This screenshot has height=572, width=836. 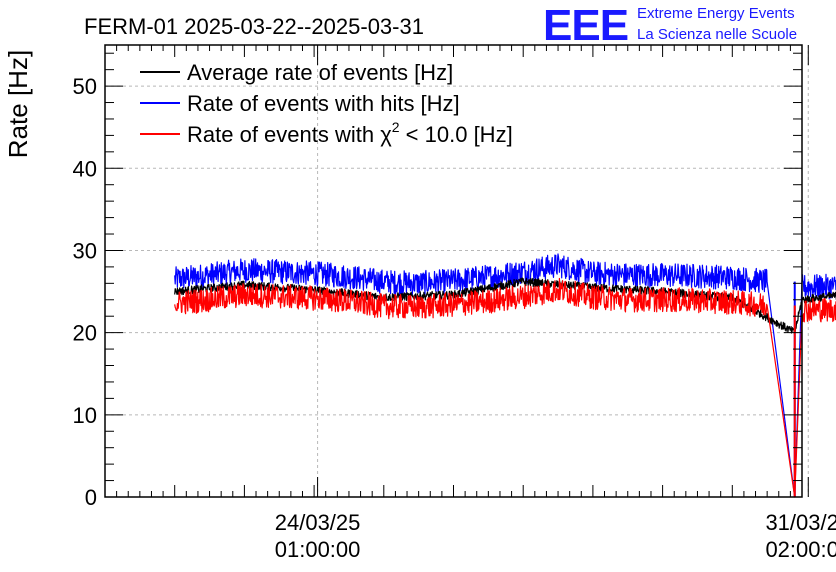 I want to click on y-tick-label-40: 40, so click(x=85, y=168).